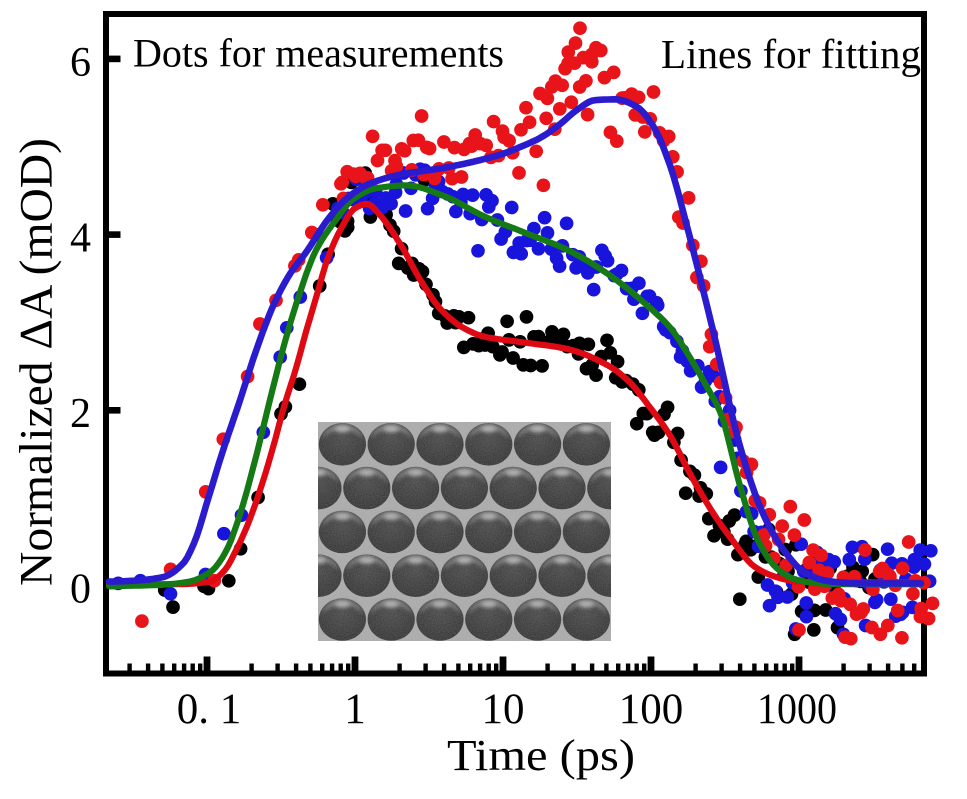 This screenshot has height=799, width=967. I want to click on svg-text: Time (ps), so click(541, 755).